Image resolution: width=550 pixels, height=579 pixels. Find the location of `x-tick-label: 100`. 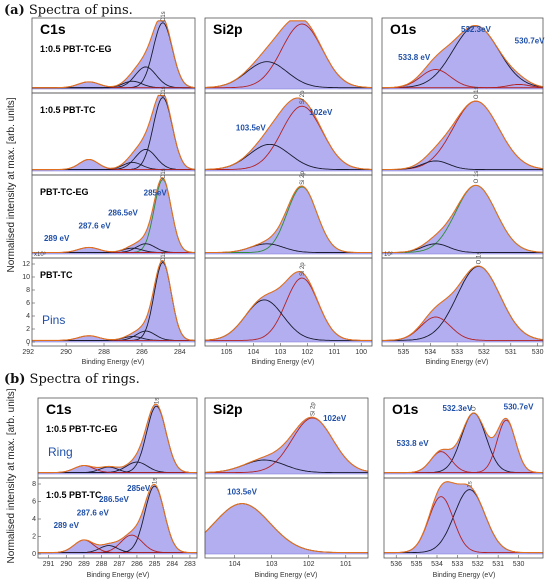

x-tick-label: 100 is located at coordinates (361, 352).